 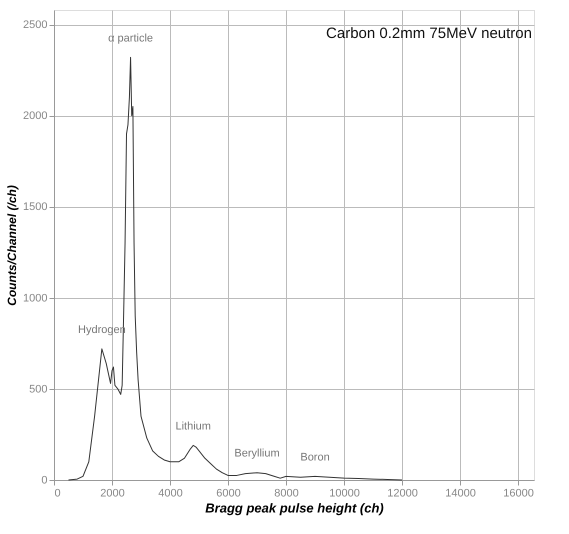 What do you see at coordinates (286, 494) in the screenshot?
I see `x-tick-label: 8000` at bounding box center [286, 494].